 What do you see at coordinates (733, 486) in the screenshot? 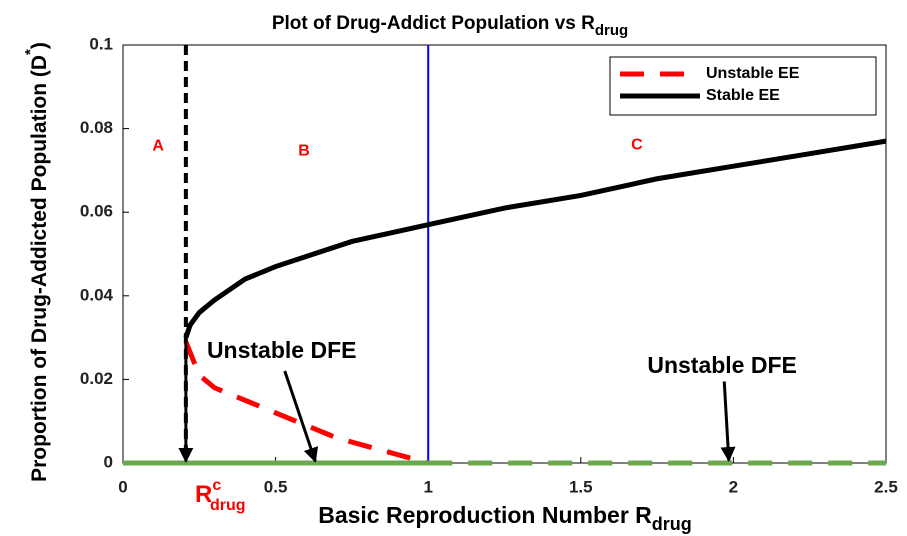
I see `x-tick-label: 2` at bounding box center [733, 486].